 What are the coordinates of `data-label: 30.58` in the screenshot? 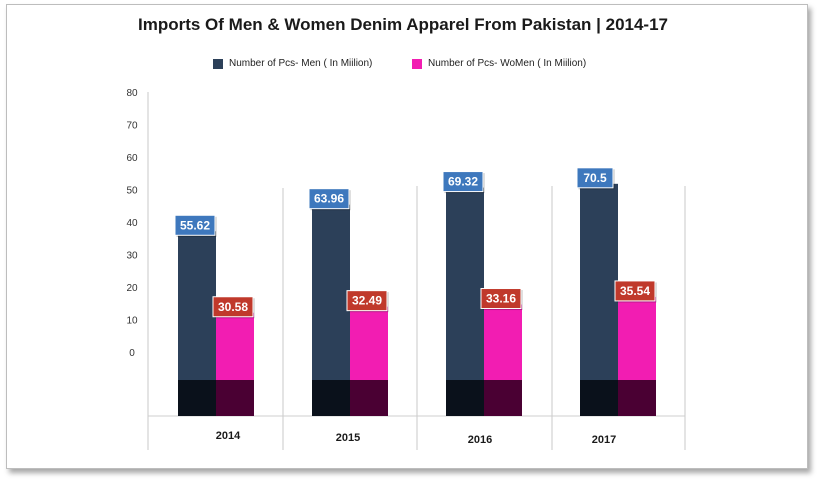 It's located at (233, 307).